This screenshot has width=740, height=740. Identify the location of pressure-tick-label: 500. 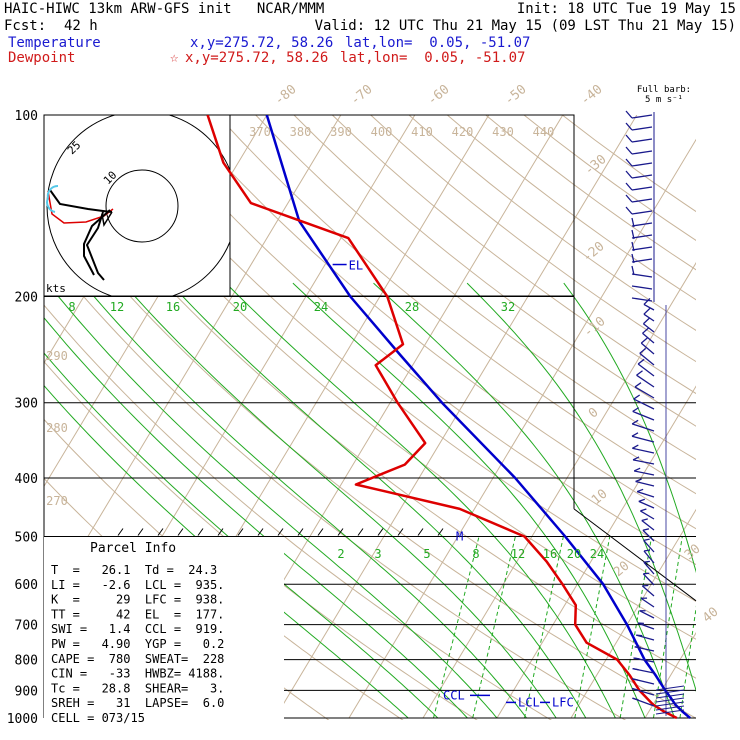
(26, 537).